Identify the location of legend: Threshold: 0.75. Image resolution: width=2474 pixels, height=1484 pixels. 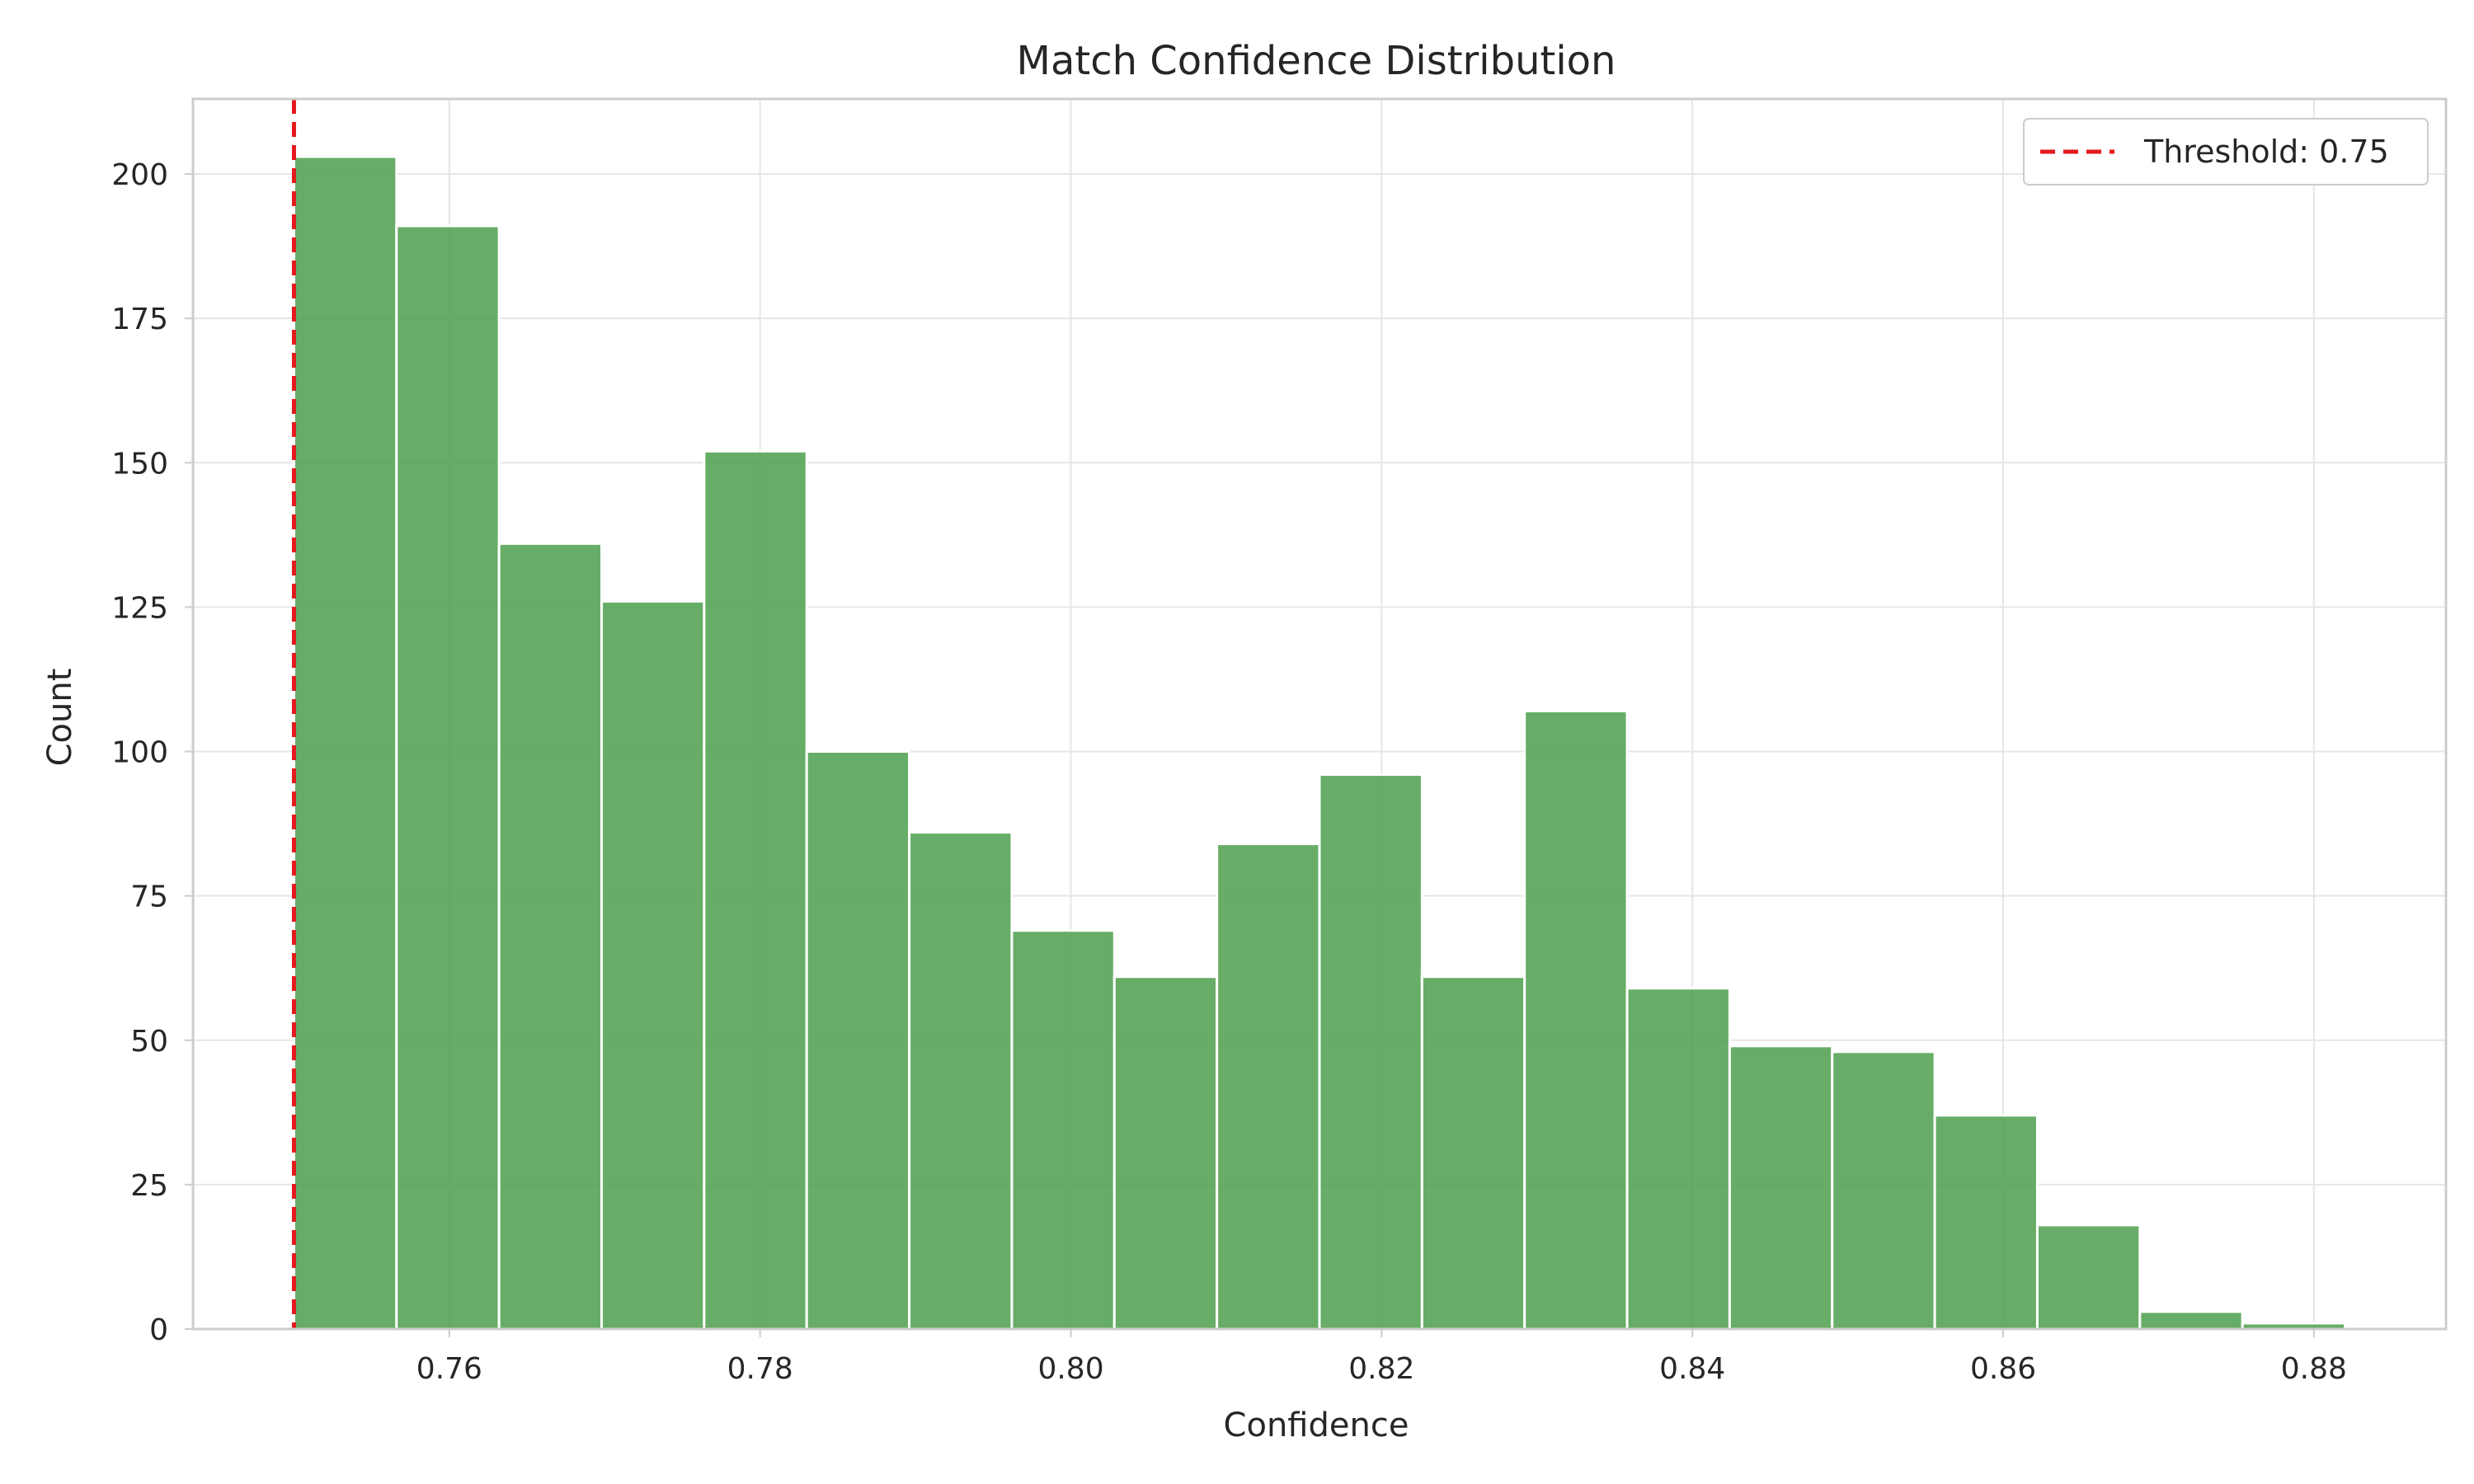
(2226, 152).